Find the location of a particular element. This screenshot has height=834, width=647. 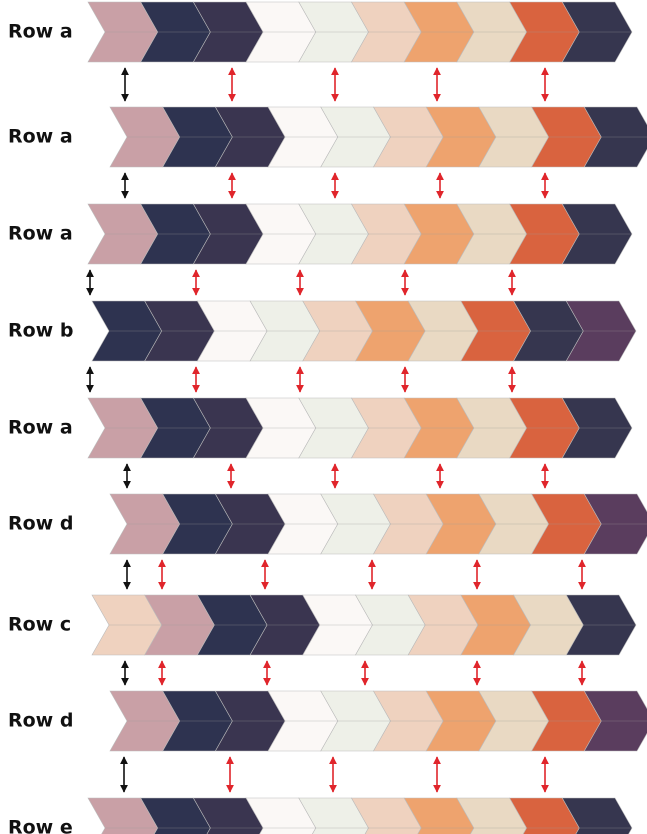

row-label: Row e is located at coordinates (40, 825).